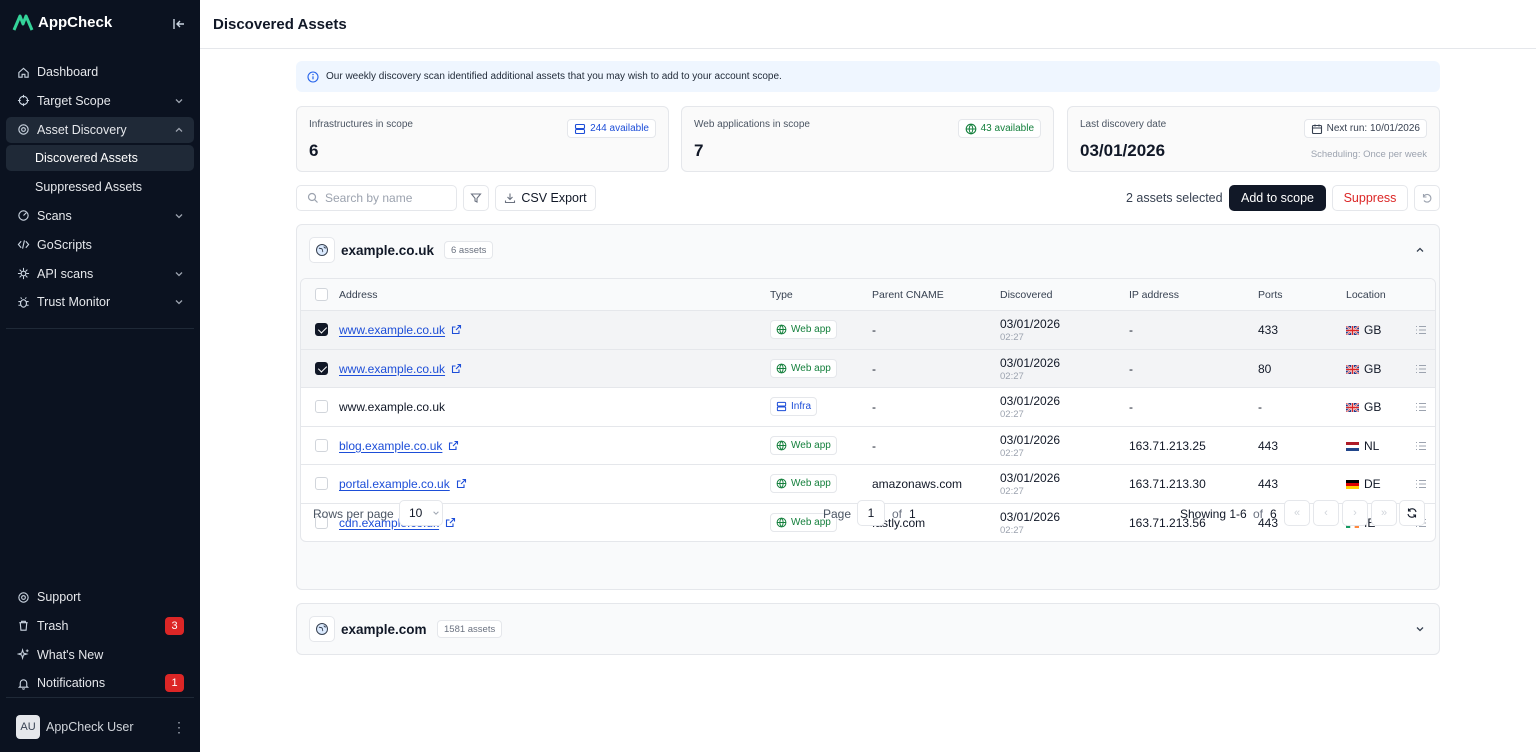 This screenshot has width=1536, height=752. I want to click on reset-selection-button, so click(1427, 198).